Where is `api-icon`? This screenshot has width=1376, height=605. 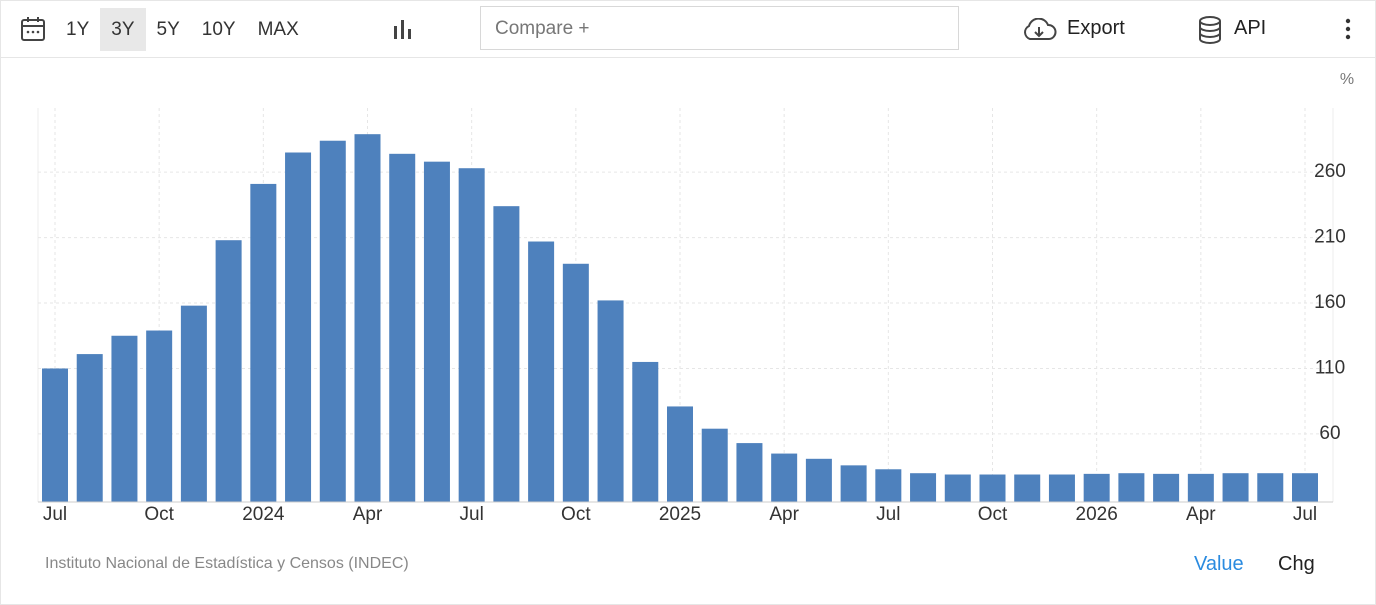
api-icon is located at coordinates (1210, 30).